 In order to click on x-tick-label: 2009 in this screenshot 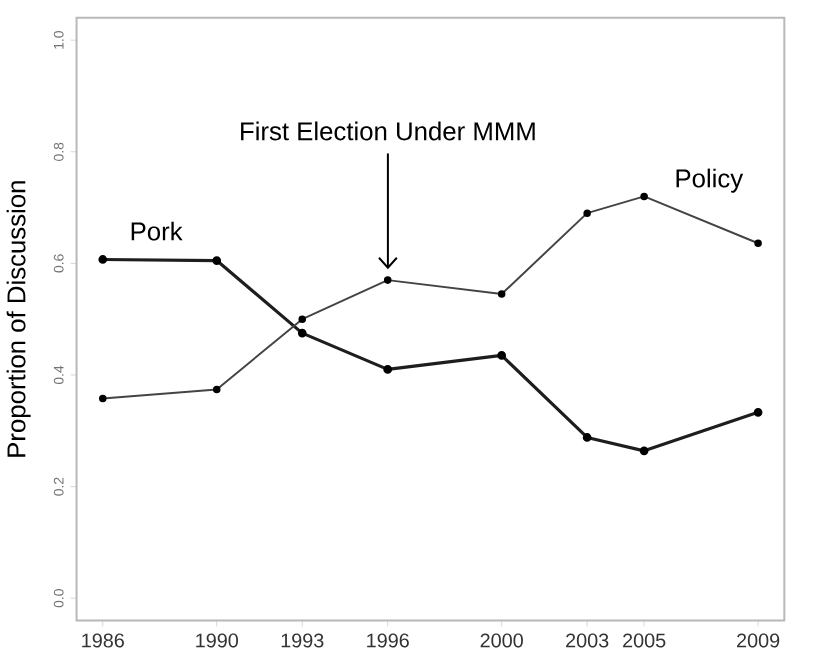, I will do `click(758, 640)`.